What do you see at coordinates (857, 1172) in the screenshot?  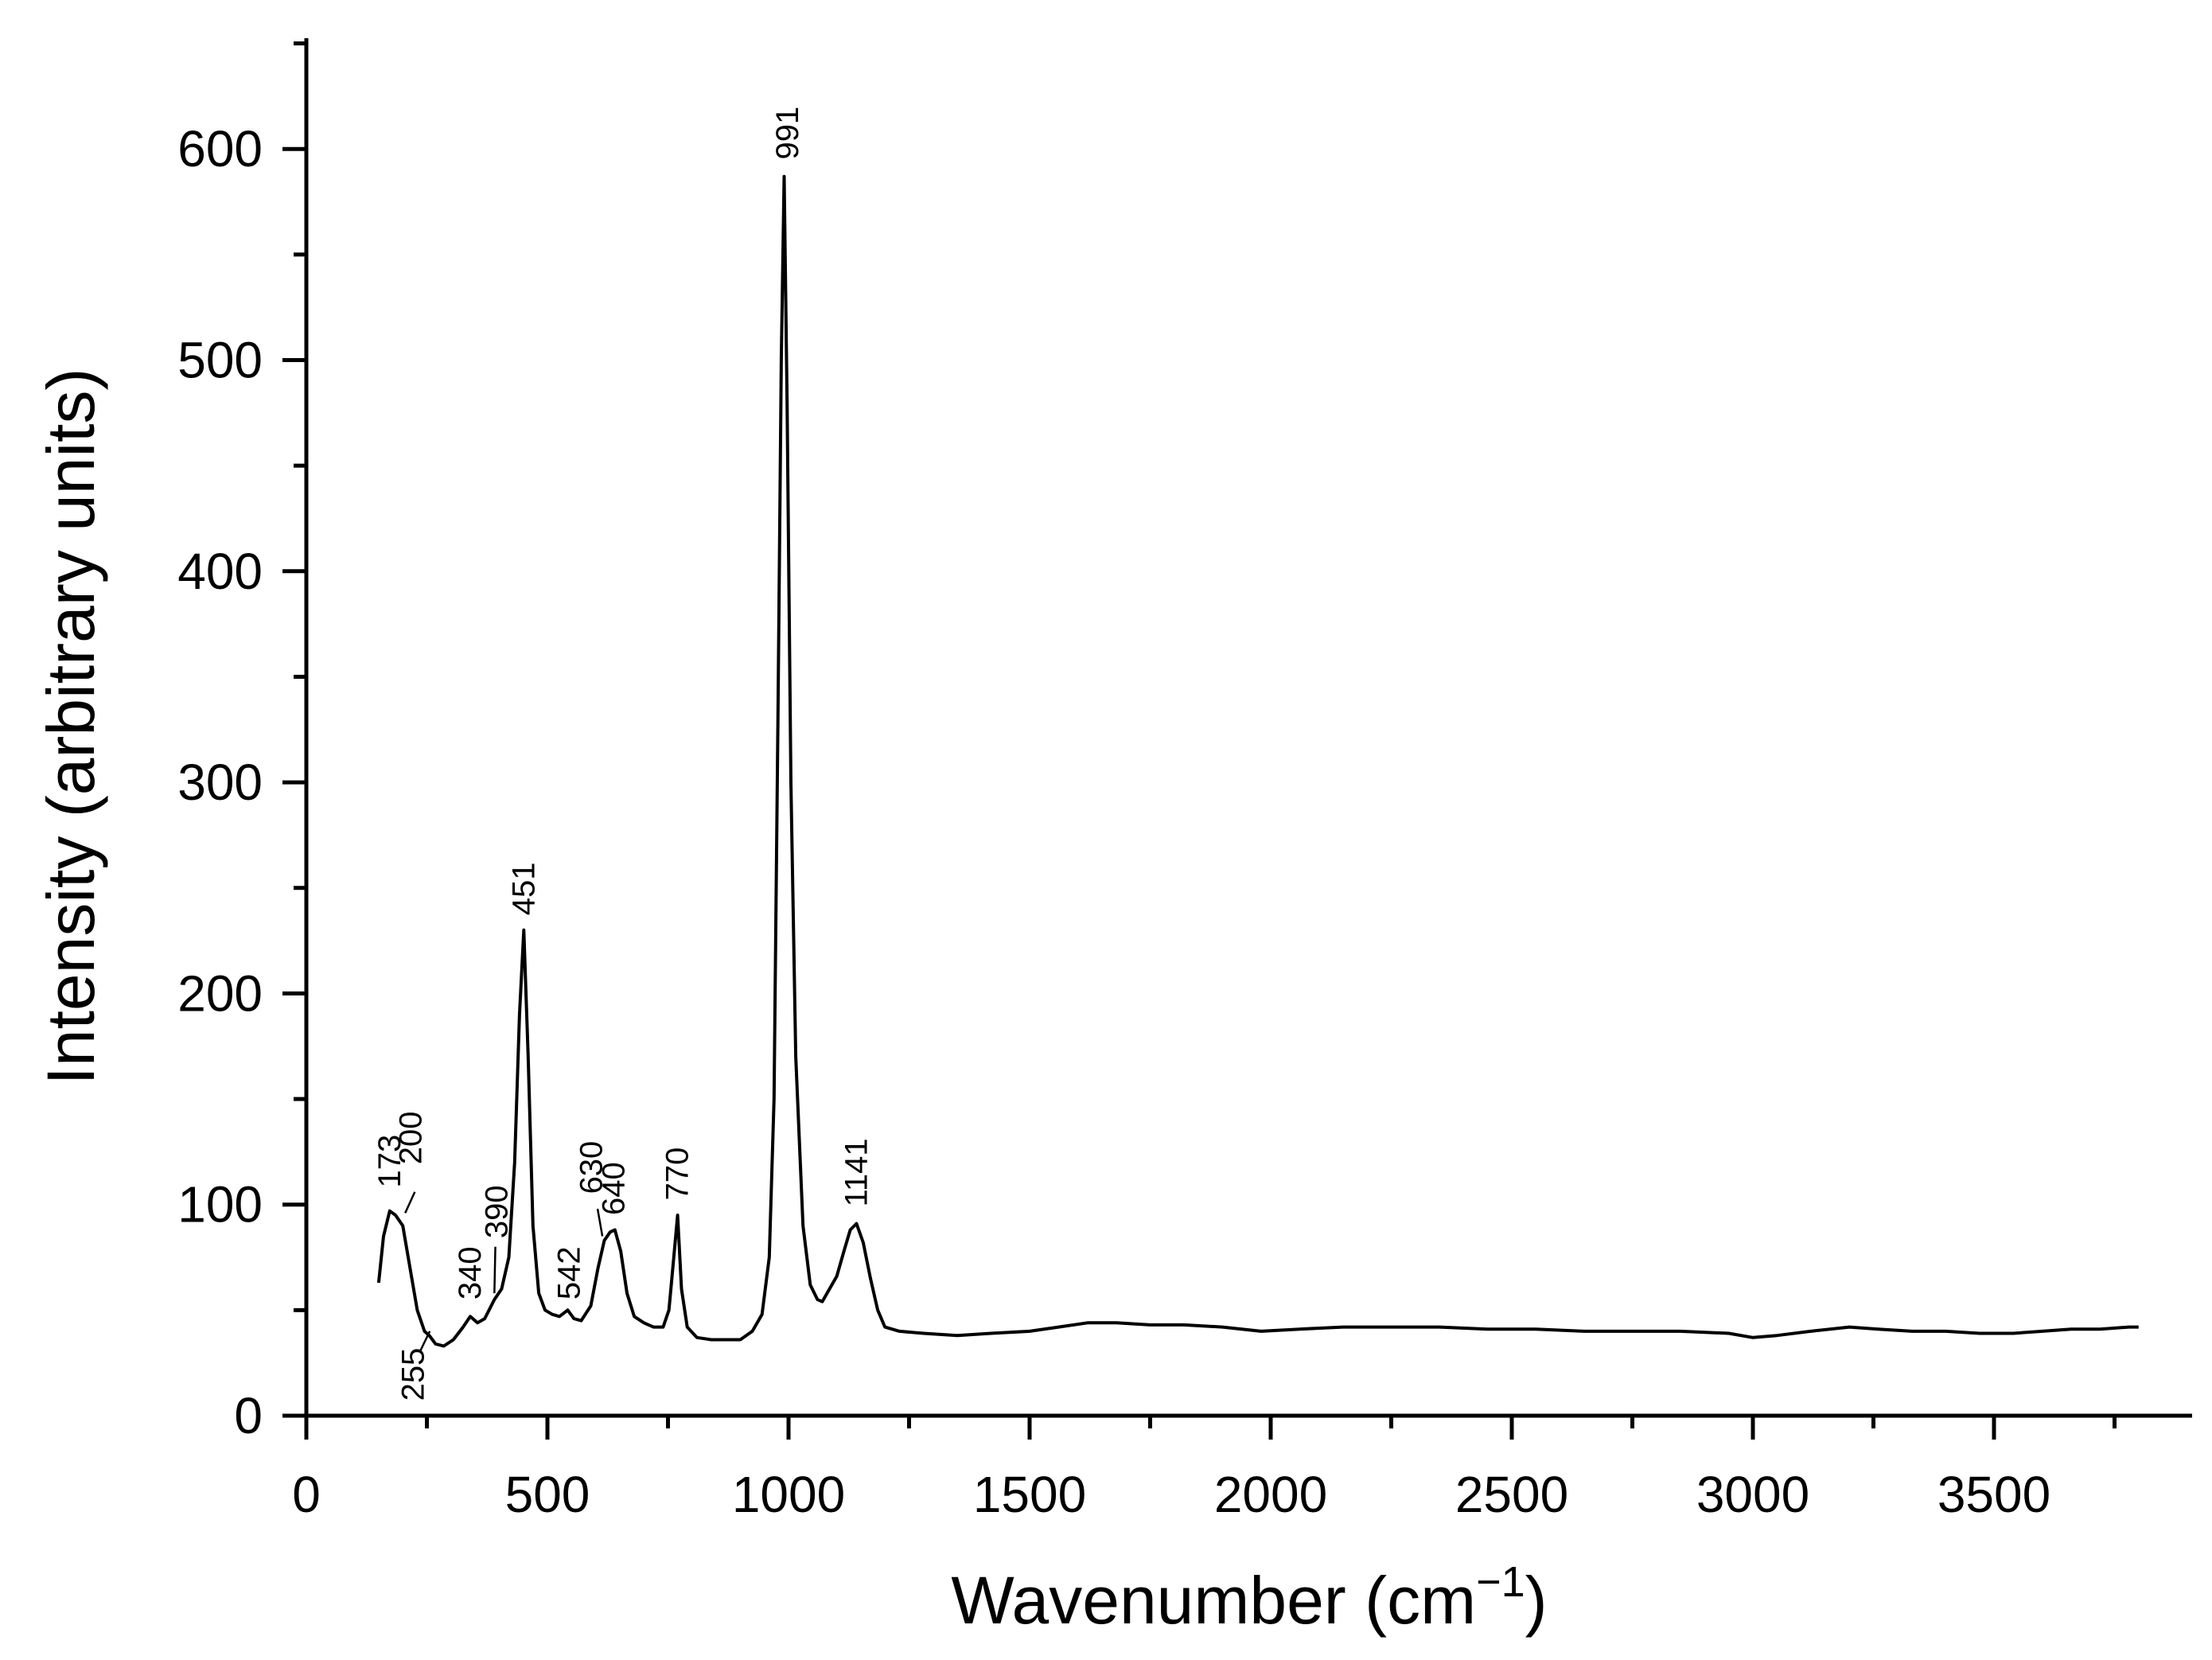 I see `peak-label-1141: 1141` at bounding box center [857, 1172].